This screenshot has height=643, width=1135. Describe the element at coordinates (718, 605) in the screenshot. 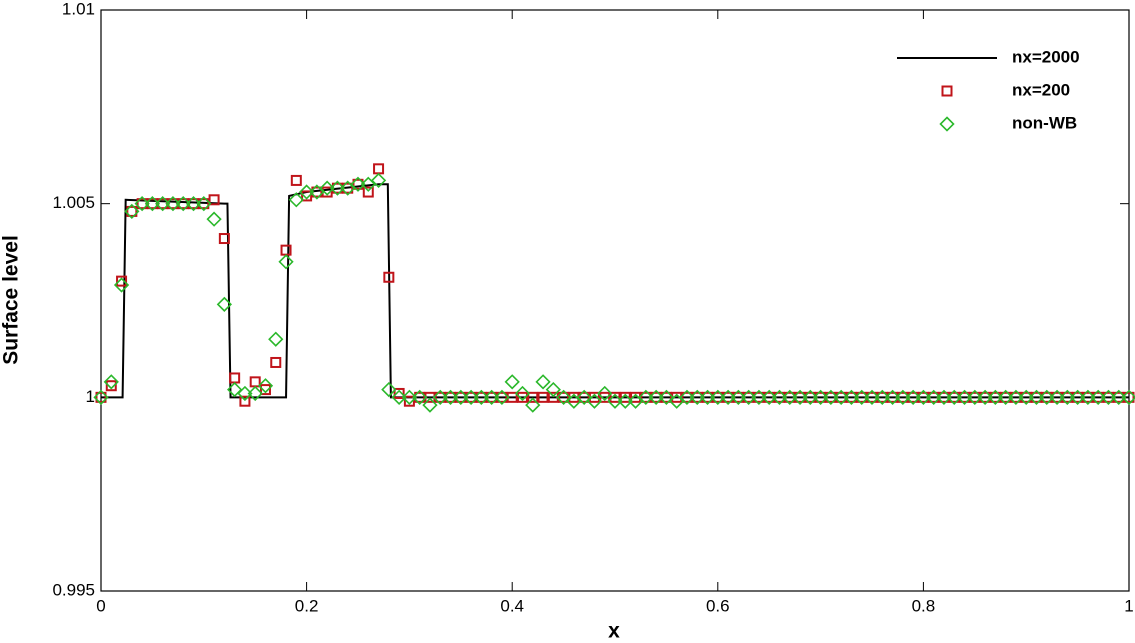

I see `x-tick-label: 0.6` at that location.